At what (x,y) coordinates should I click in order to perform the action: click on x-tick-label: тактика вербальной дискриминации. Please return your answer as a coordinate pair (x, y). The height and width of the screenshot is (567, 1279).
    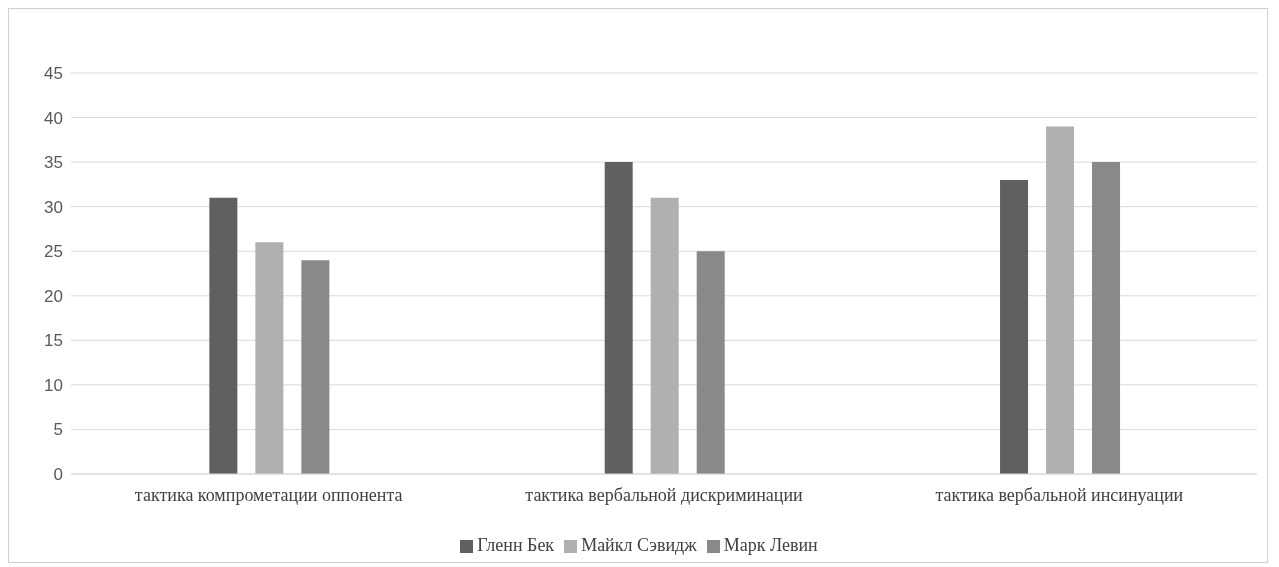
    Looking at the image, I should click on (664, 494).